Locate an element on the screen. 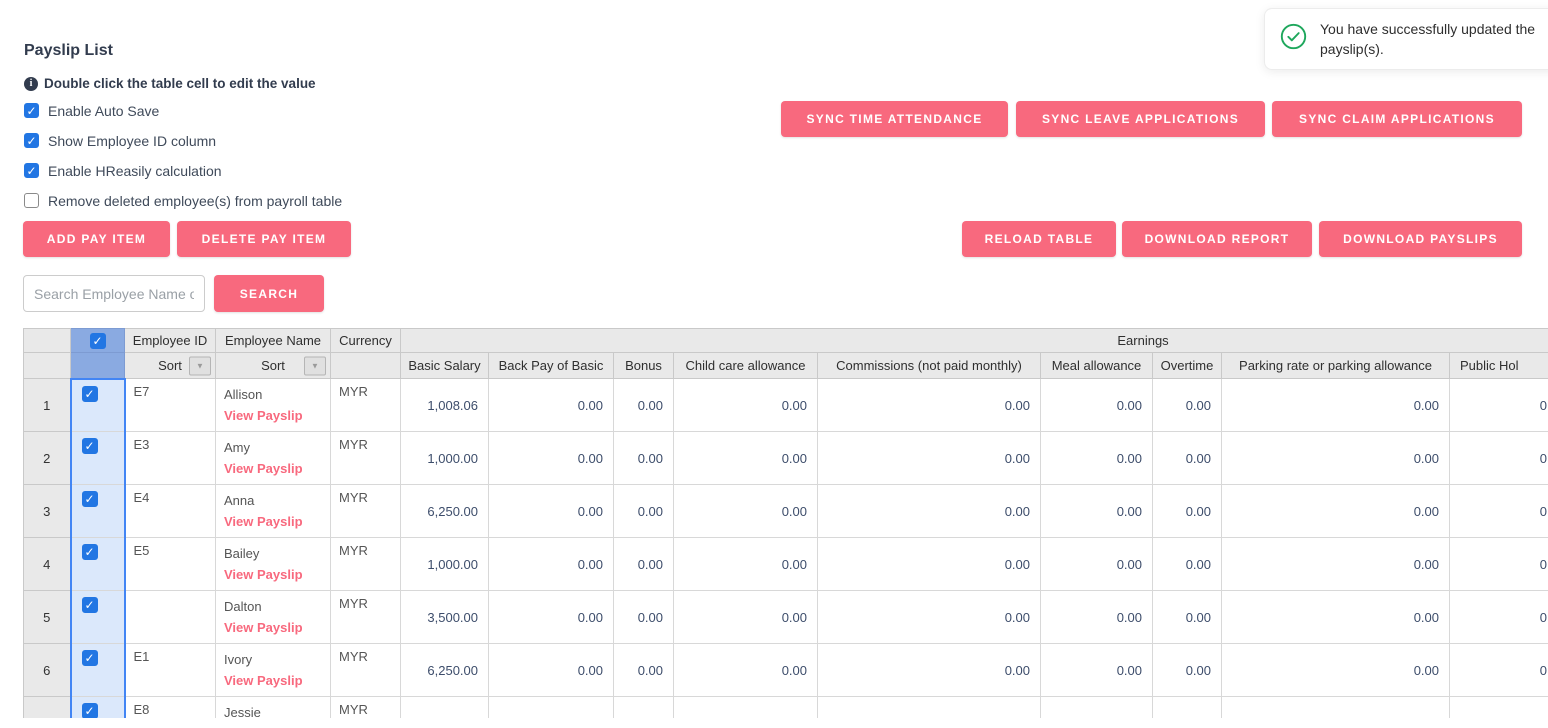 Image resolution: width=1548 pixels, height=728 pixels. employee-name-cell: Dalton View Payslip is located at coordinates (273, 617).